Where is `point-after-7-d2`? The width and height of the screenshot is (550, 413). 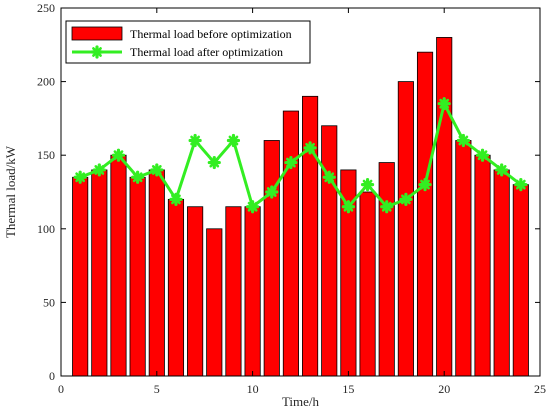
point-after-7-d2 is located at coordinates (195, 140).